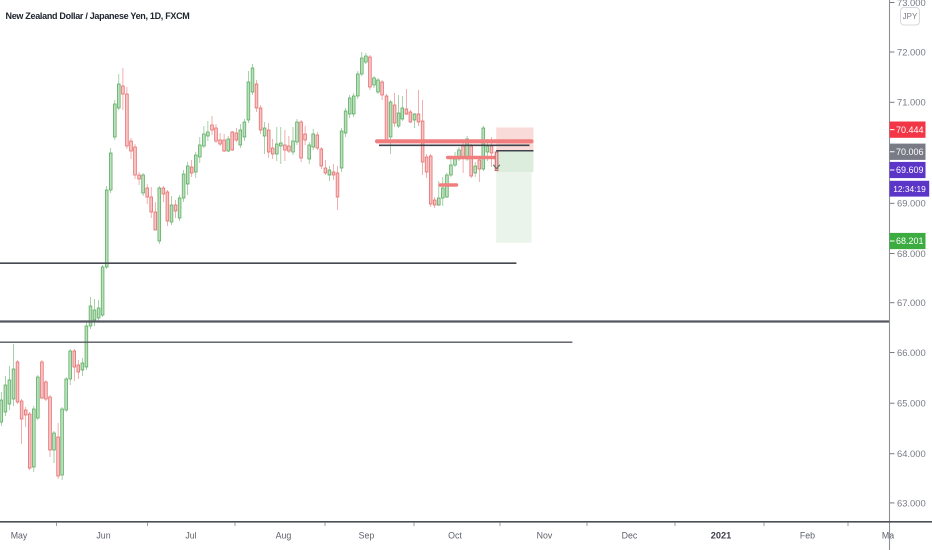 The image size is (932, 550). Describe the element at coordinates (910, 241) in the screenshot. I see `svg-text: 68.201` at that location.